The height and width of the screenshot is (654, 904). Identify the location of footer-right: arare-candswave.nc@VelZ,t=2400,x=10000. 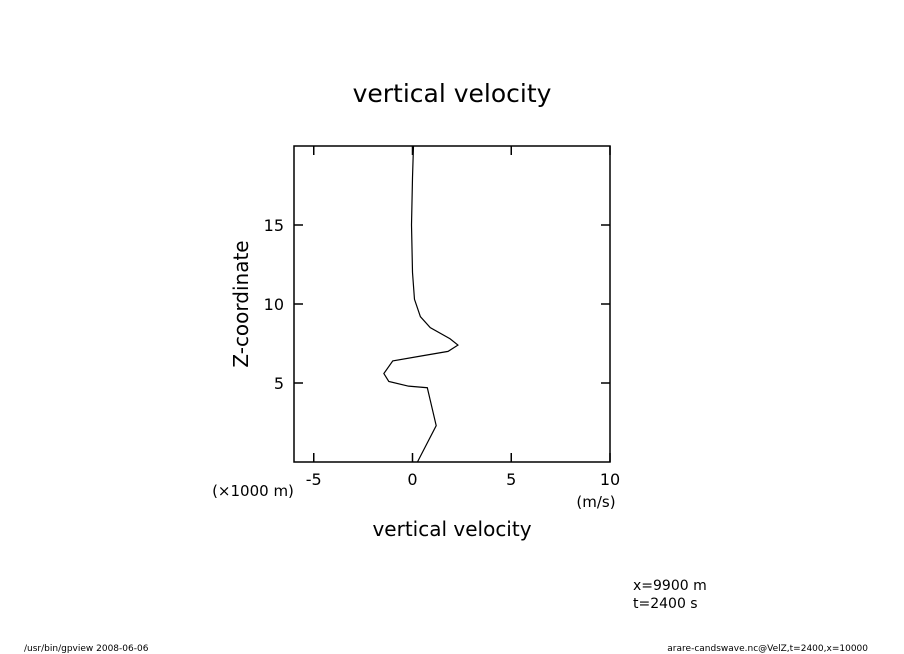
(767, 649).